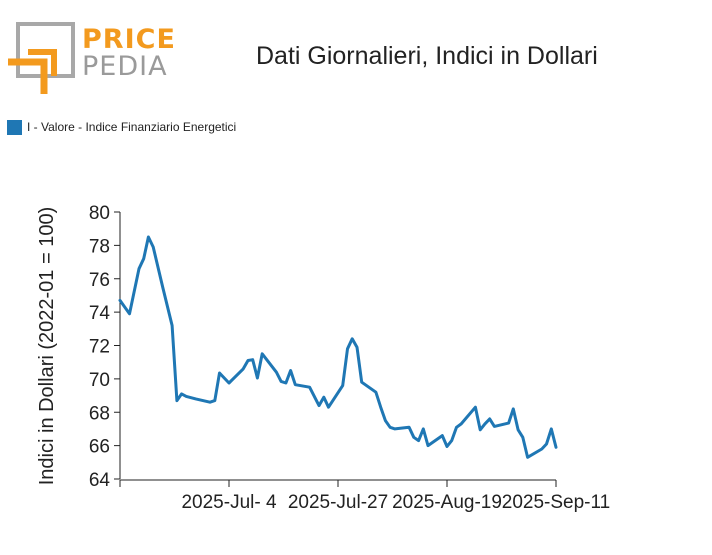 This screenshot has width=712, height=555. I want to click on y-tick-label: 72, so click(99, 347).